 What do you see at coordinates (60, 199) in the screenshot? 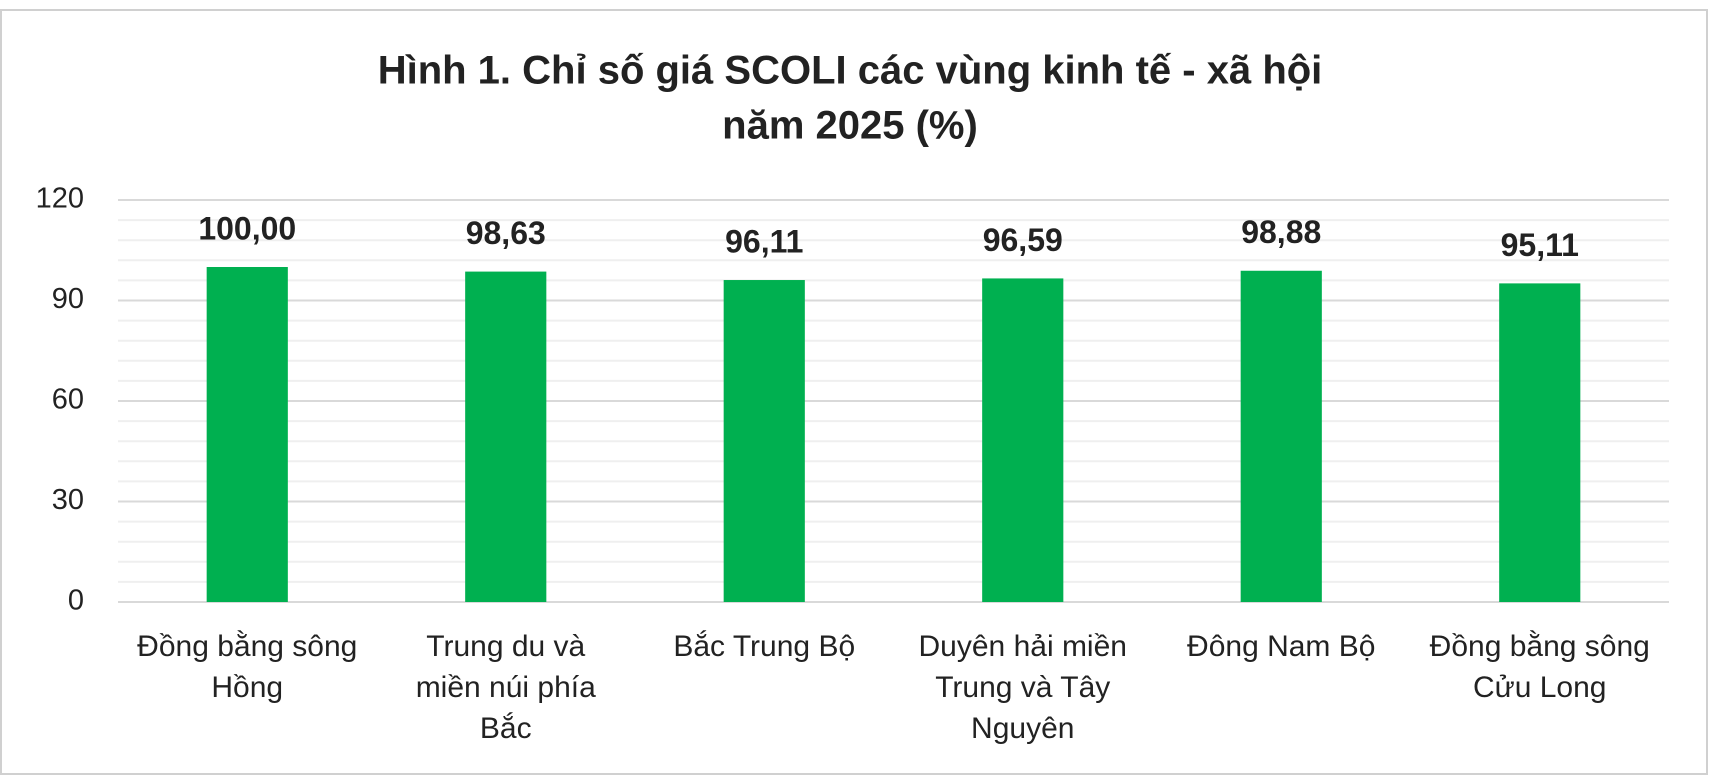
I see `y-tick-label: 120` at bounding box center [60, 199].